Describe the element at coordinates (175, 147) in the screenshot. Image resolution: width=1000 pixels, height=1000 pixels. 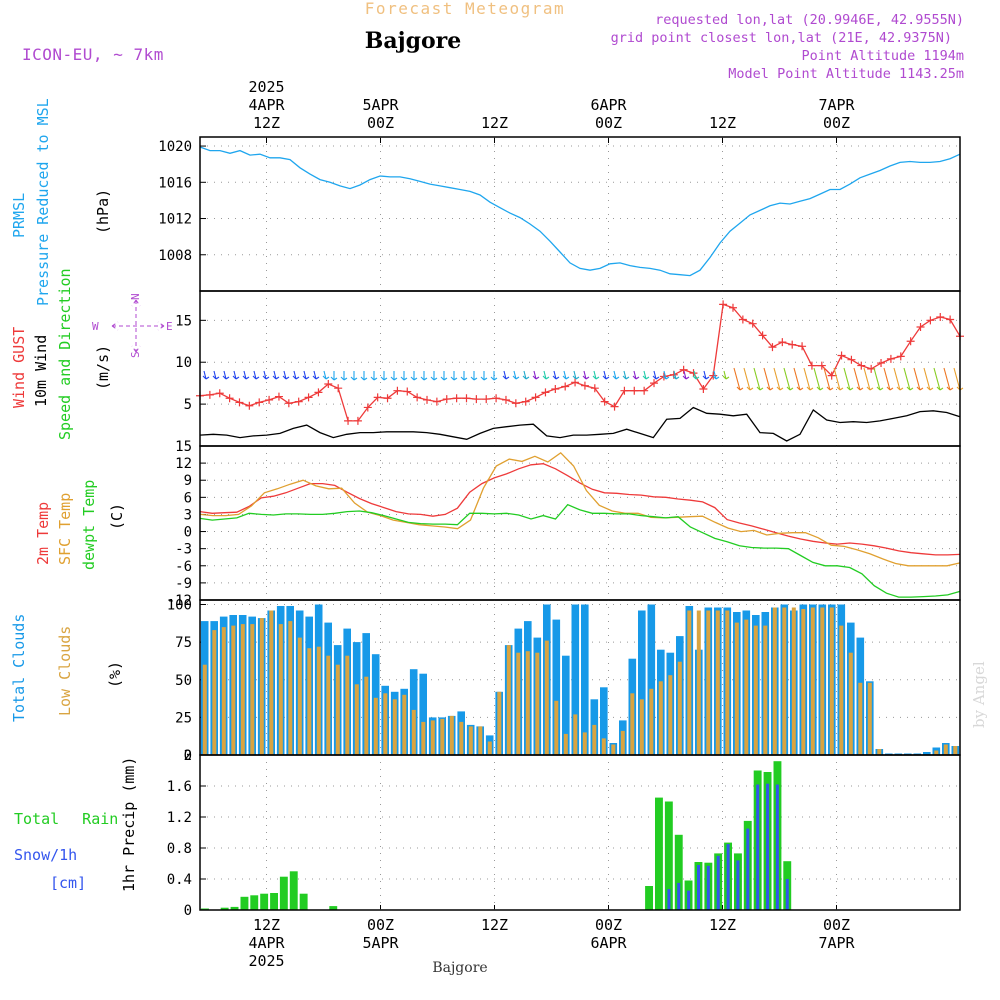
I see `y-tick-label: 1020` at that location.